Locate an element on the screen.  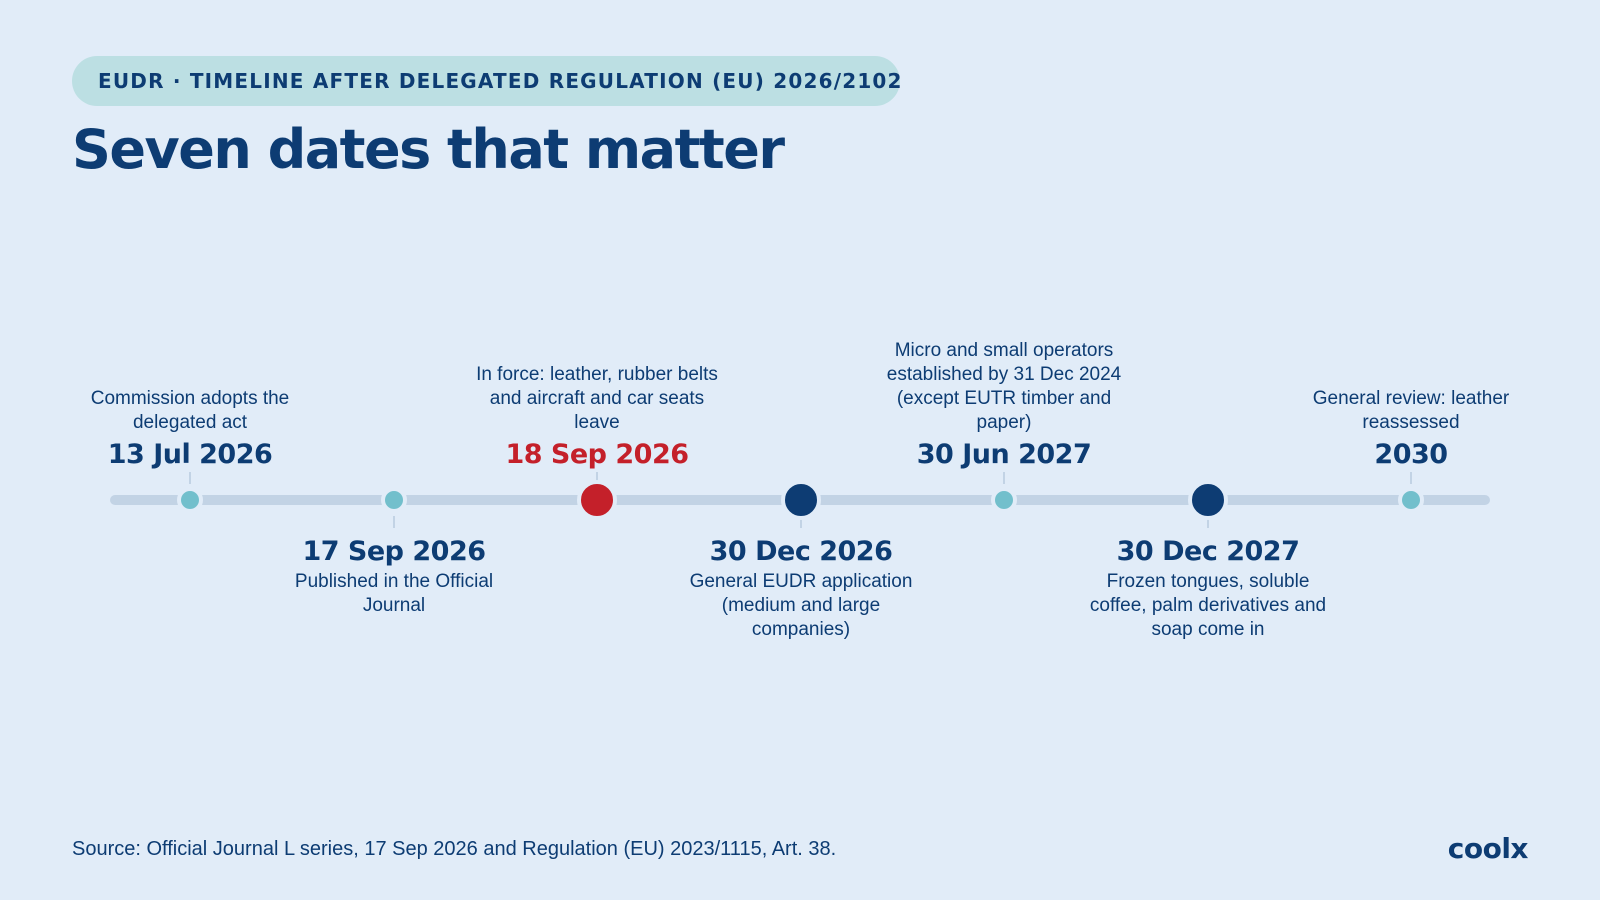
event-date: 2030 is located at coordinates (1411, 454).